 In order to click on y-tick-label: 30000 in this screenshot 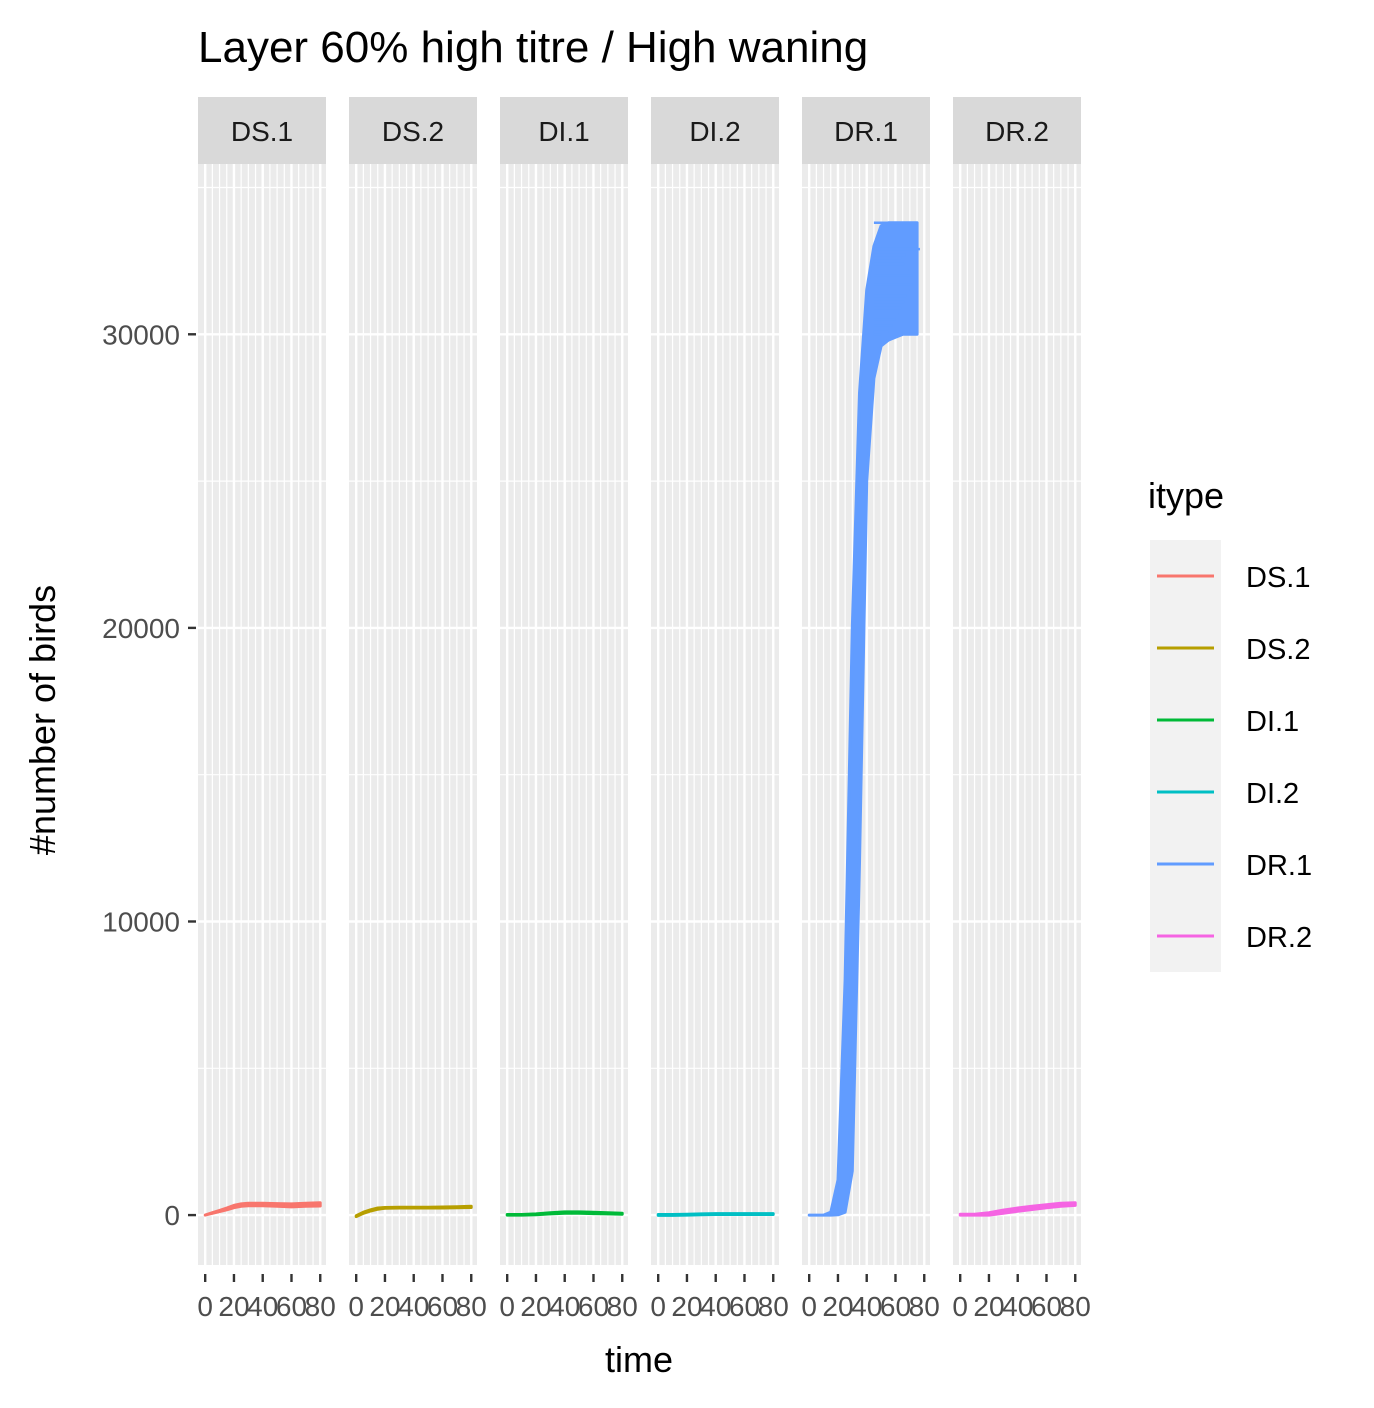, I will do `click(141, 334)`.